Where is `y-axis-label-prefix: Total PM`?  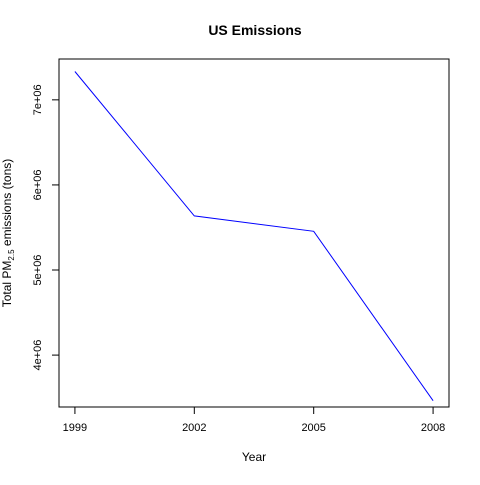 y-axis-label-prefix: Total PM is located at coordinates (7, 284).